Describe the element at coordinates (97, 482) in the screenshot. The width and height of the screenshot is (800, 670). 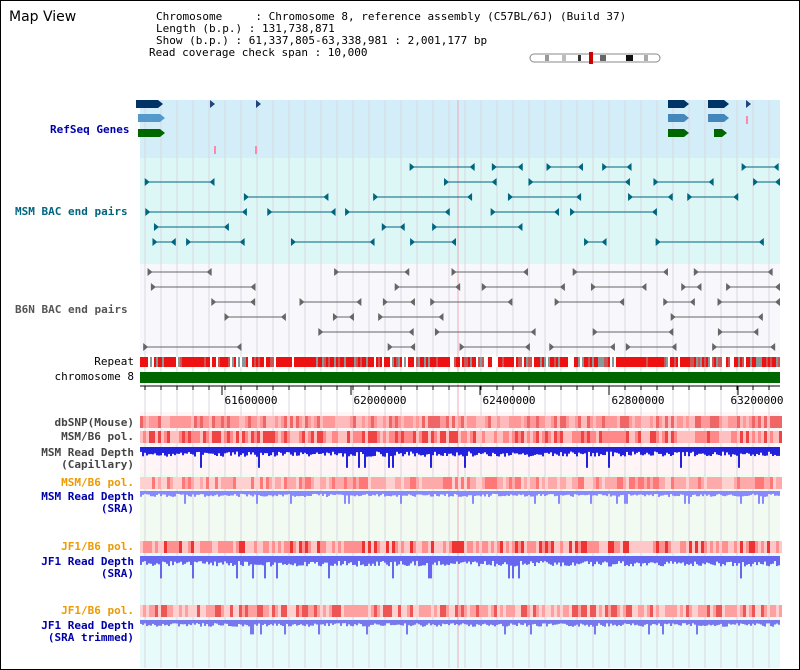
I see `label-msm-pol-2: MSM/B6 pol.` at that location.